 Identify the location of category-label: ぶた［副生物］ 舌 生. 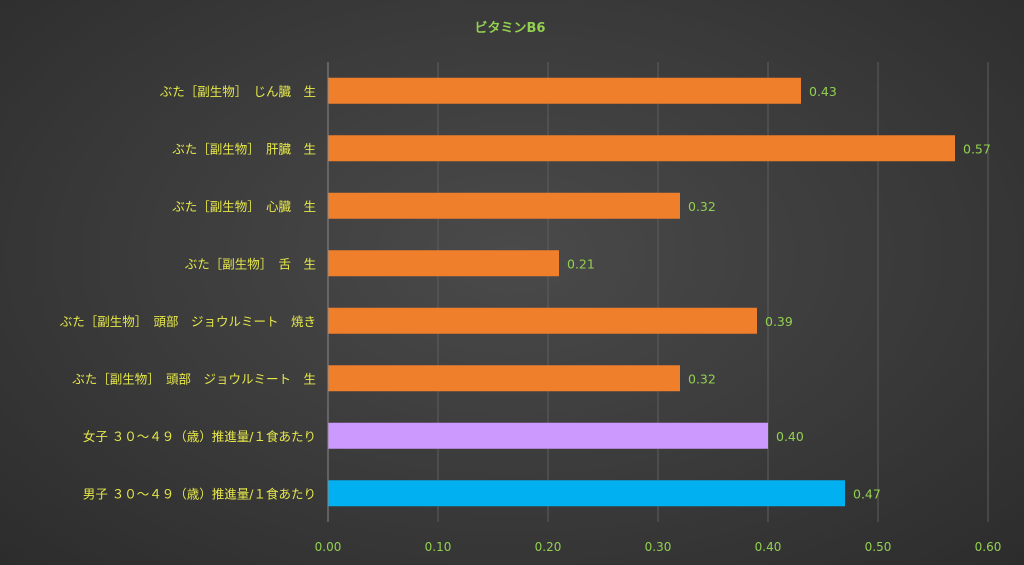
(250, 263).